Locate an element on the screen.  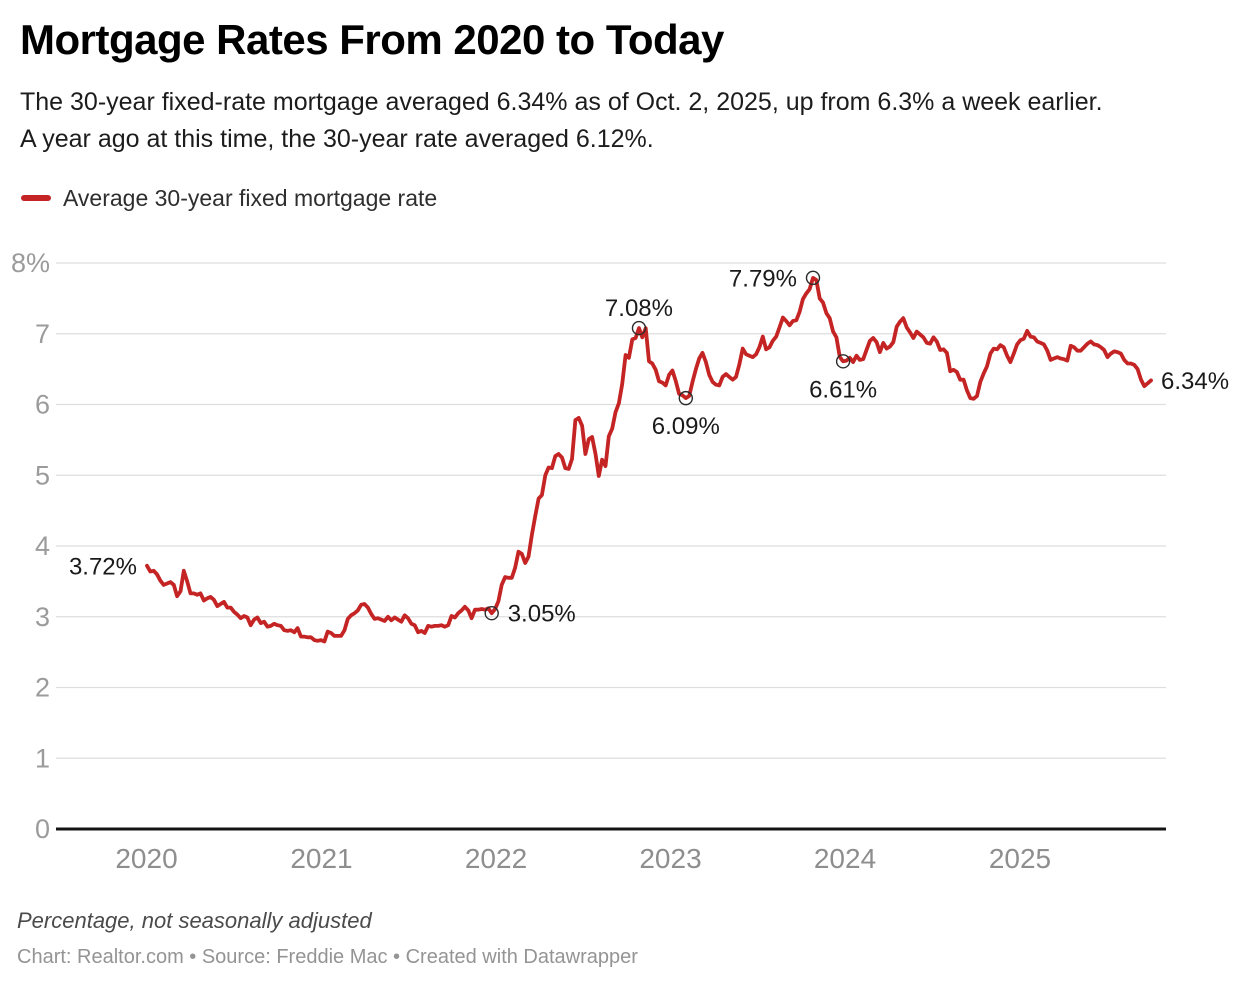
y-axis-tick-label: 5 is located at coordinates (42, 475).